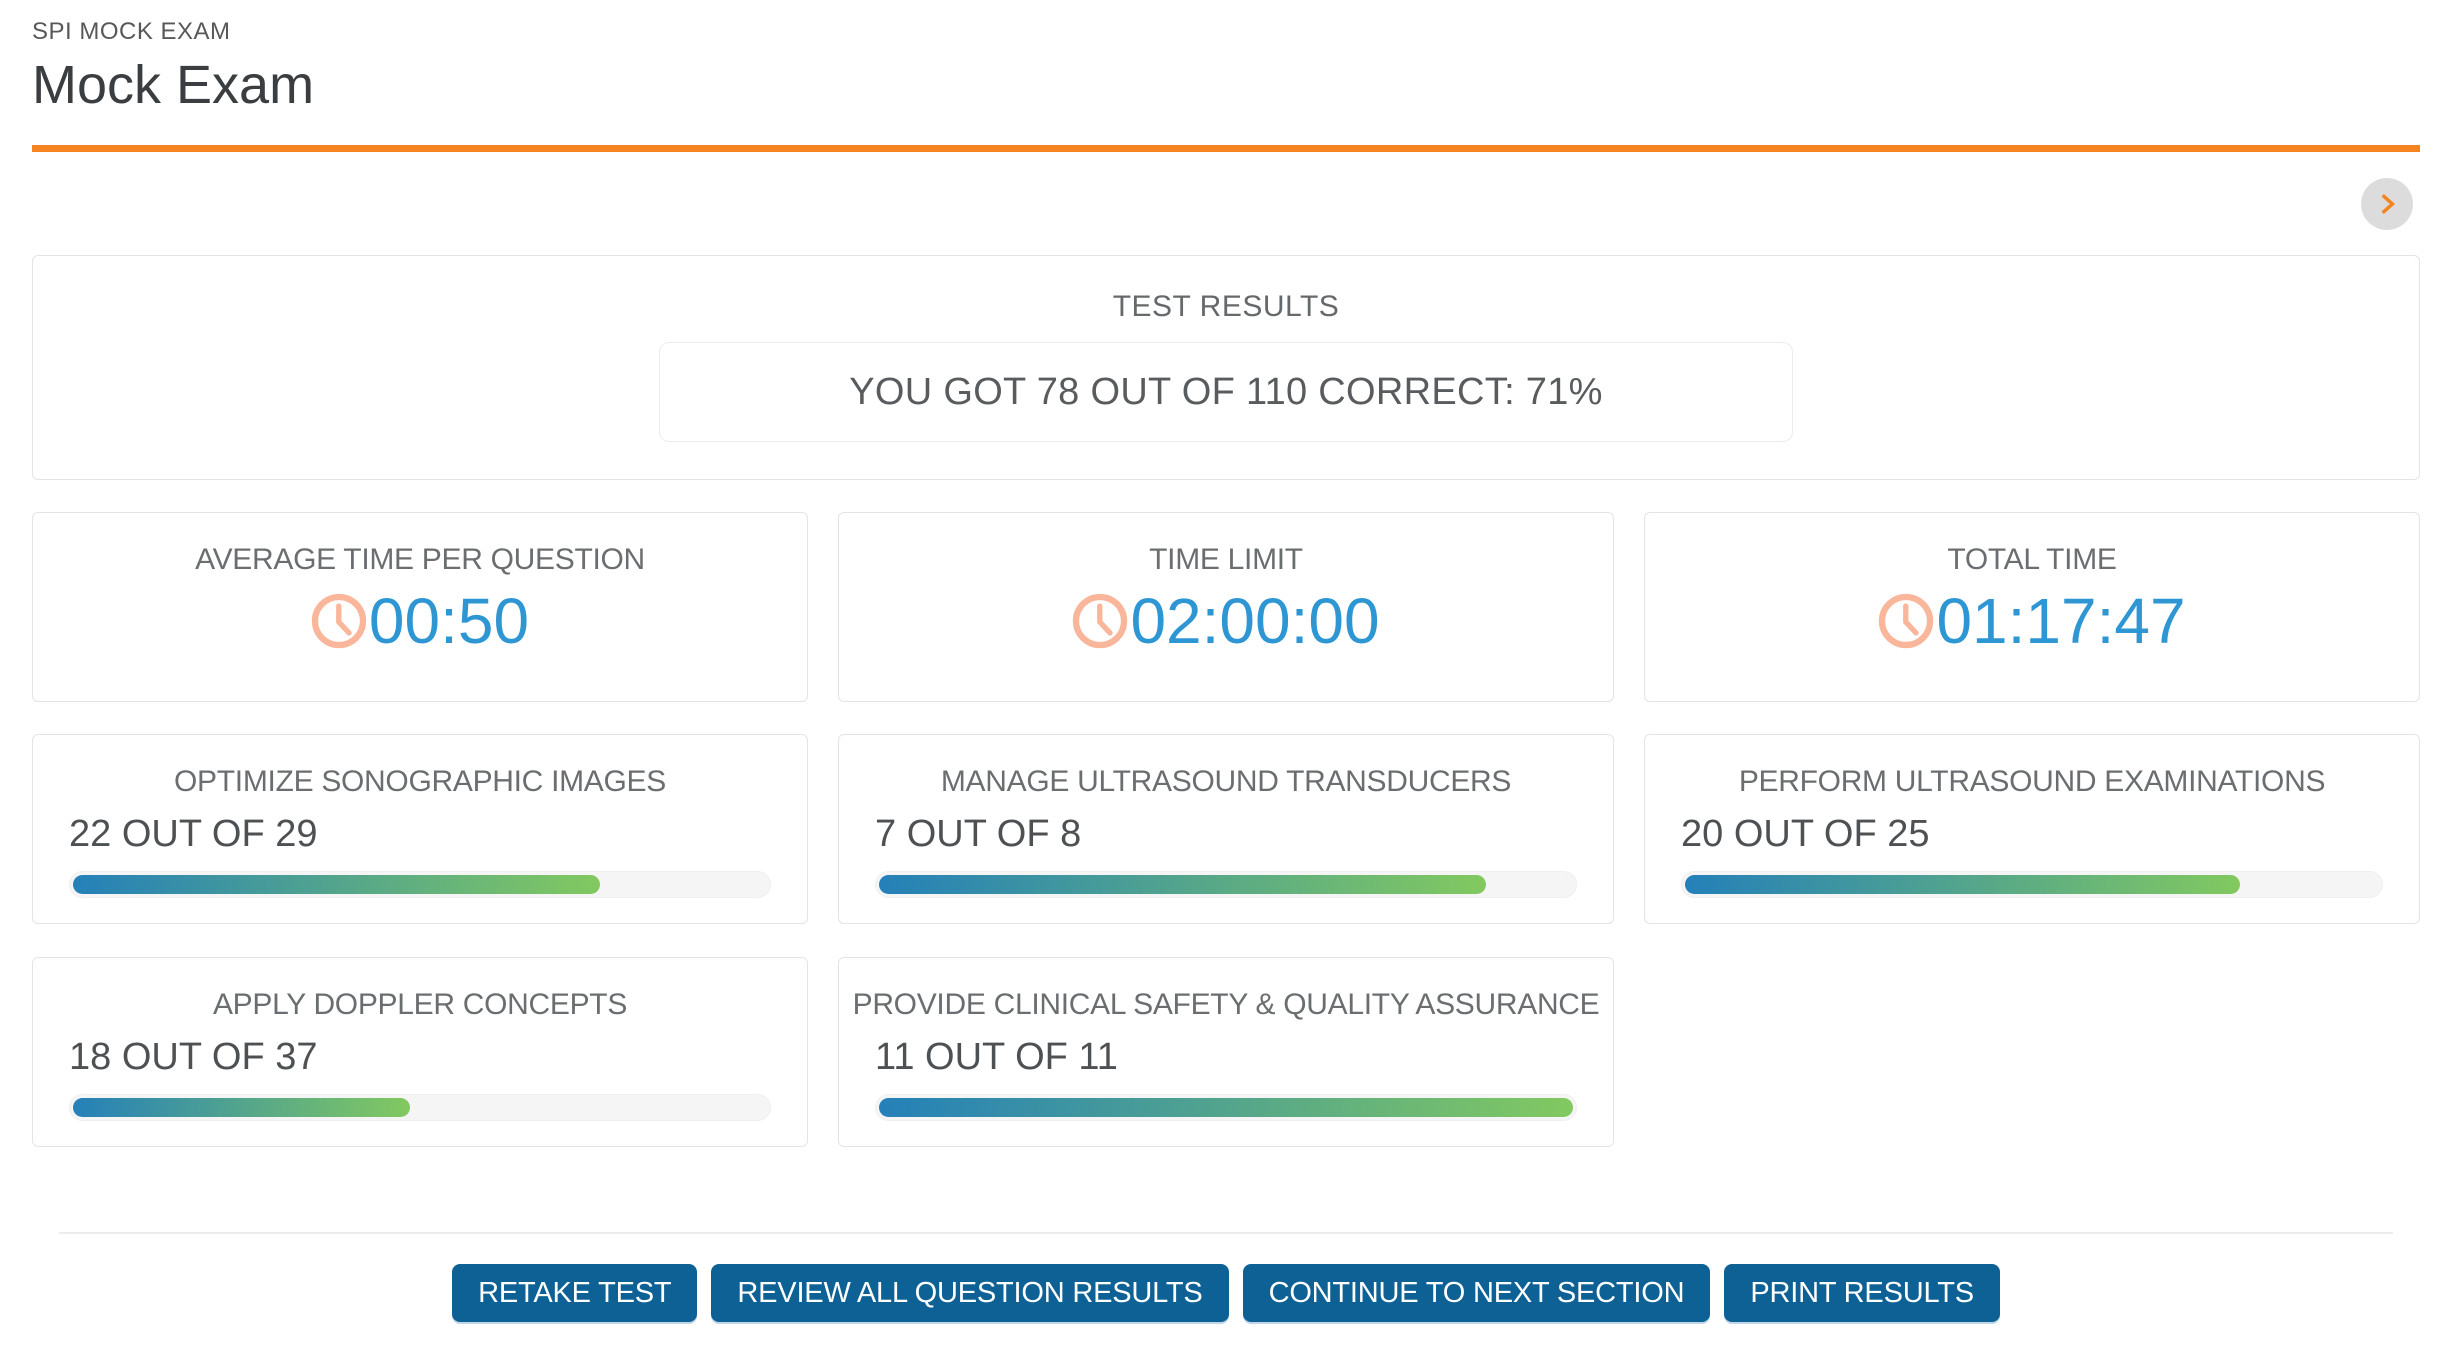  I want to click on time-value: 02:00:00, so click(1255, 621).